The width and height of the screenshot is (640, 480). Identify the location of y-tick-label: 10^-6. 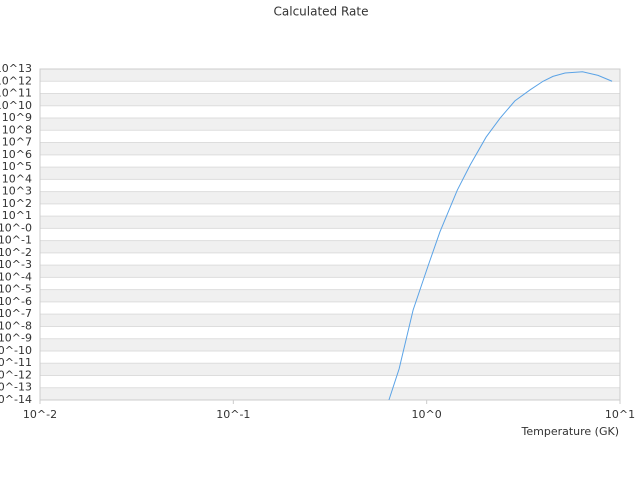
(16, 301).